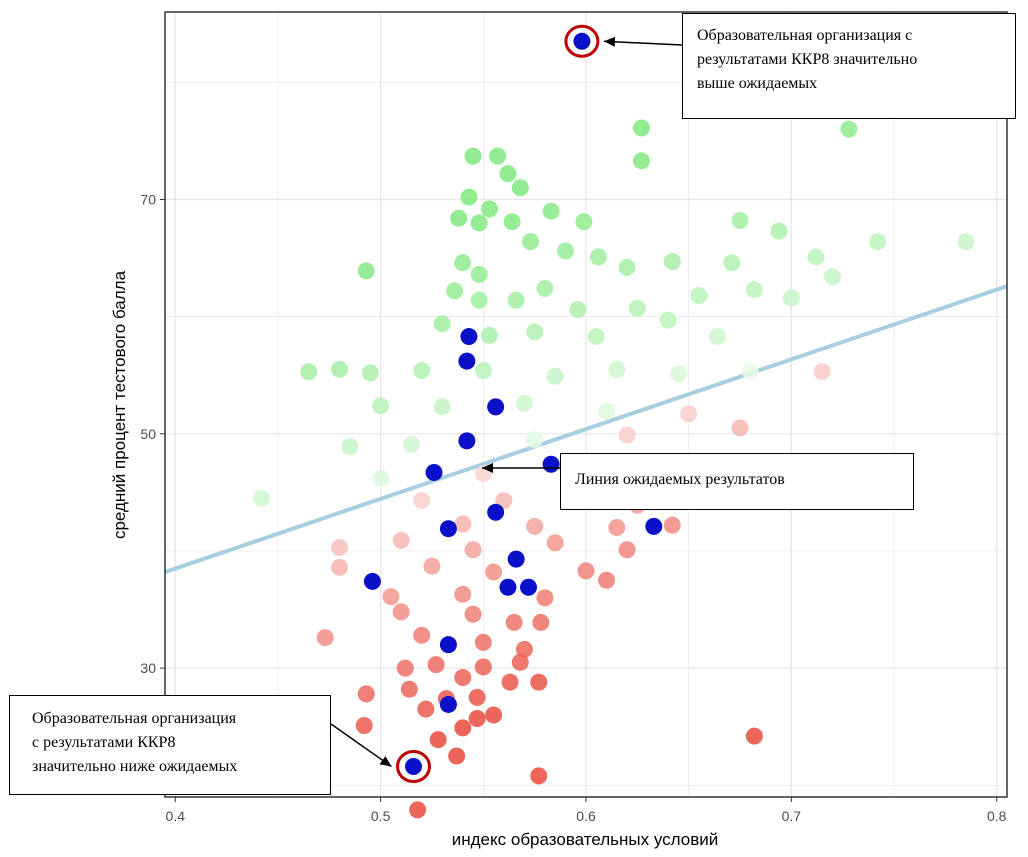 The height and width of the screenshot is (857, 1028). What do you see at coordinates (135, 766) in the screenshot?
I see `callout-line: значительно ниже ожидаемых` at bounding box center [135, 766].